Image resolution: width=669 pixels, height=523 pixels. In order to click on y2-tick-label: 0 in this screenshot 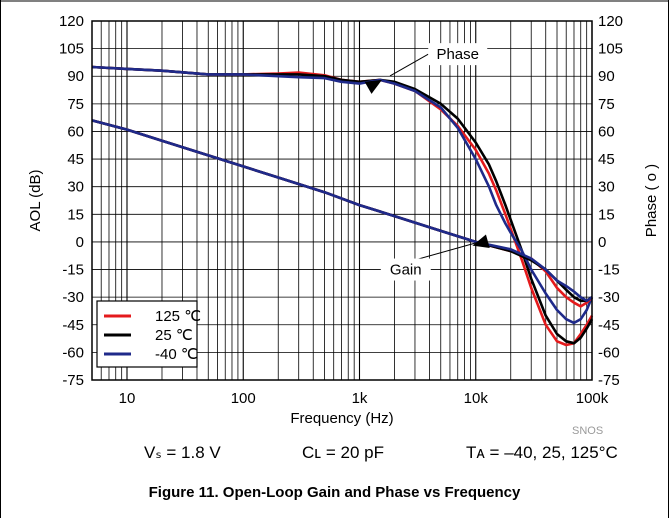, I will do `click(602, 242)`.